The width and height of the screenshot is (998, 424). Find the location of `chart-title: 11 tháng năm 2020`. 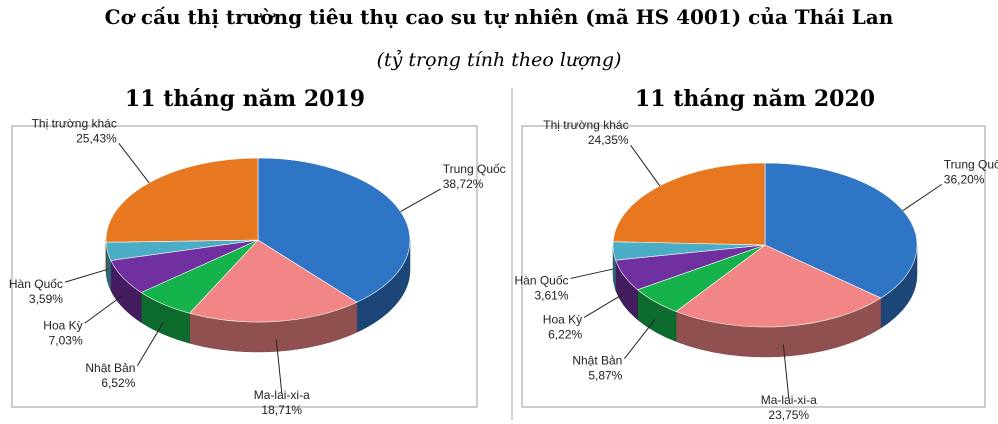

chart-title: 11 tháng năm 2020 is located at coordinates (755, 99).